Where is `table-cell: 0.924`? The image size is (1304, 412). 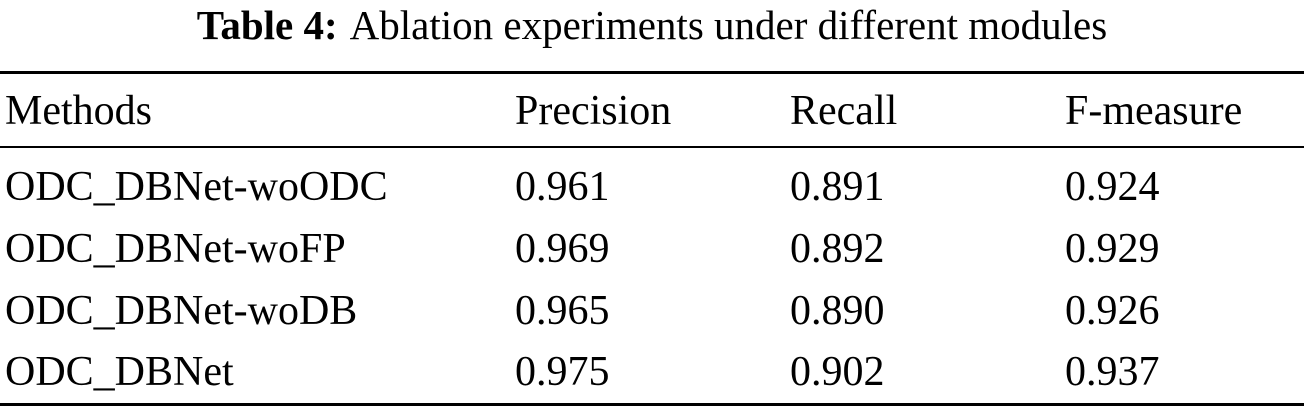
table-cell: 0.924 is located at coordinates (1112, 187).